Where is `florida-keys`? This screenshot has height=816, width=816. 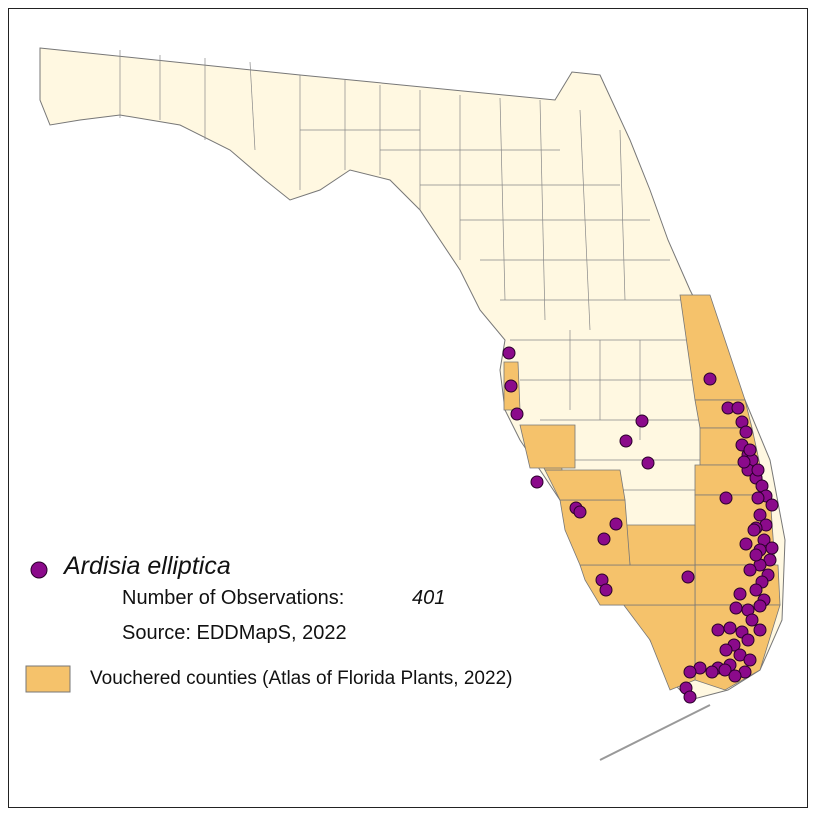 florida-keys is located at coordinates (655, 732).